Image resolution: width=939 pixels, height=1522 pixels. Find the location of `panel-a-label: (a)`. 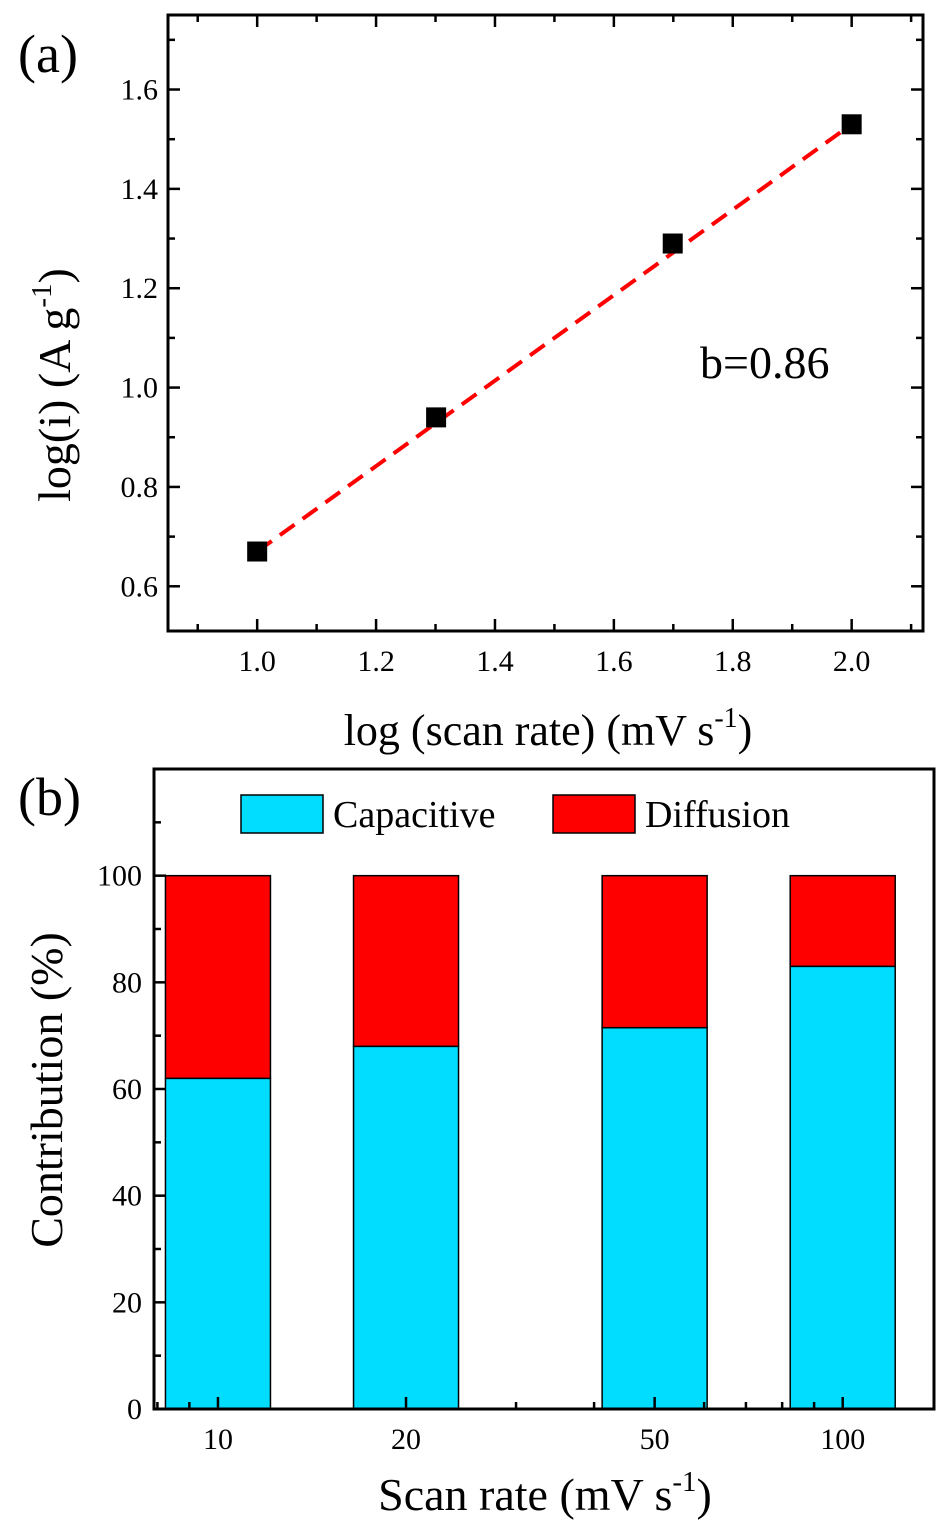

panel-a-label: (a) is located at coordinates (48, 54).